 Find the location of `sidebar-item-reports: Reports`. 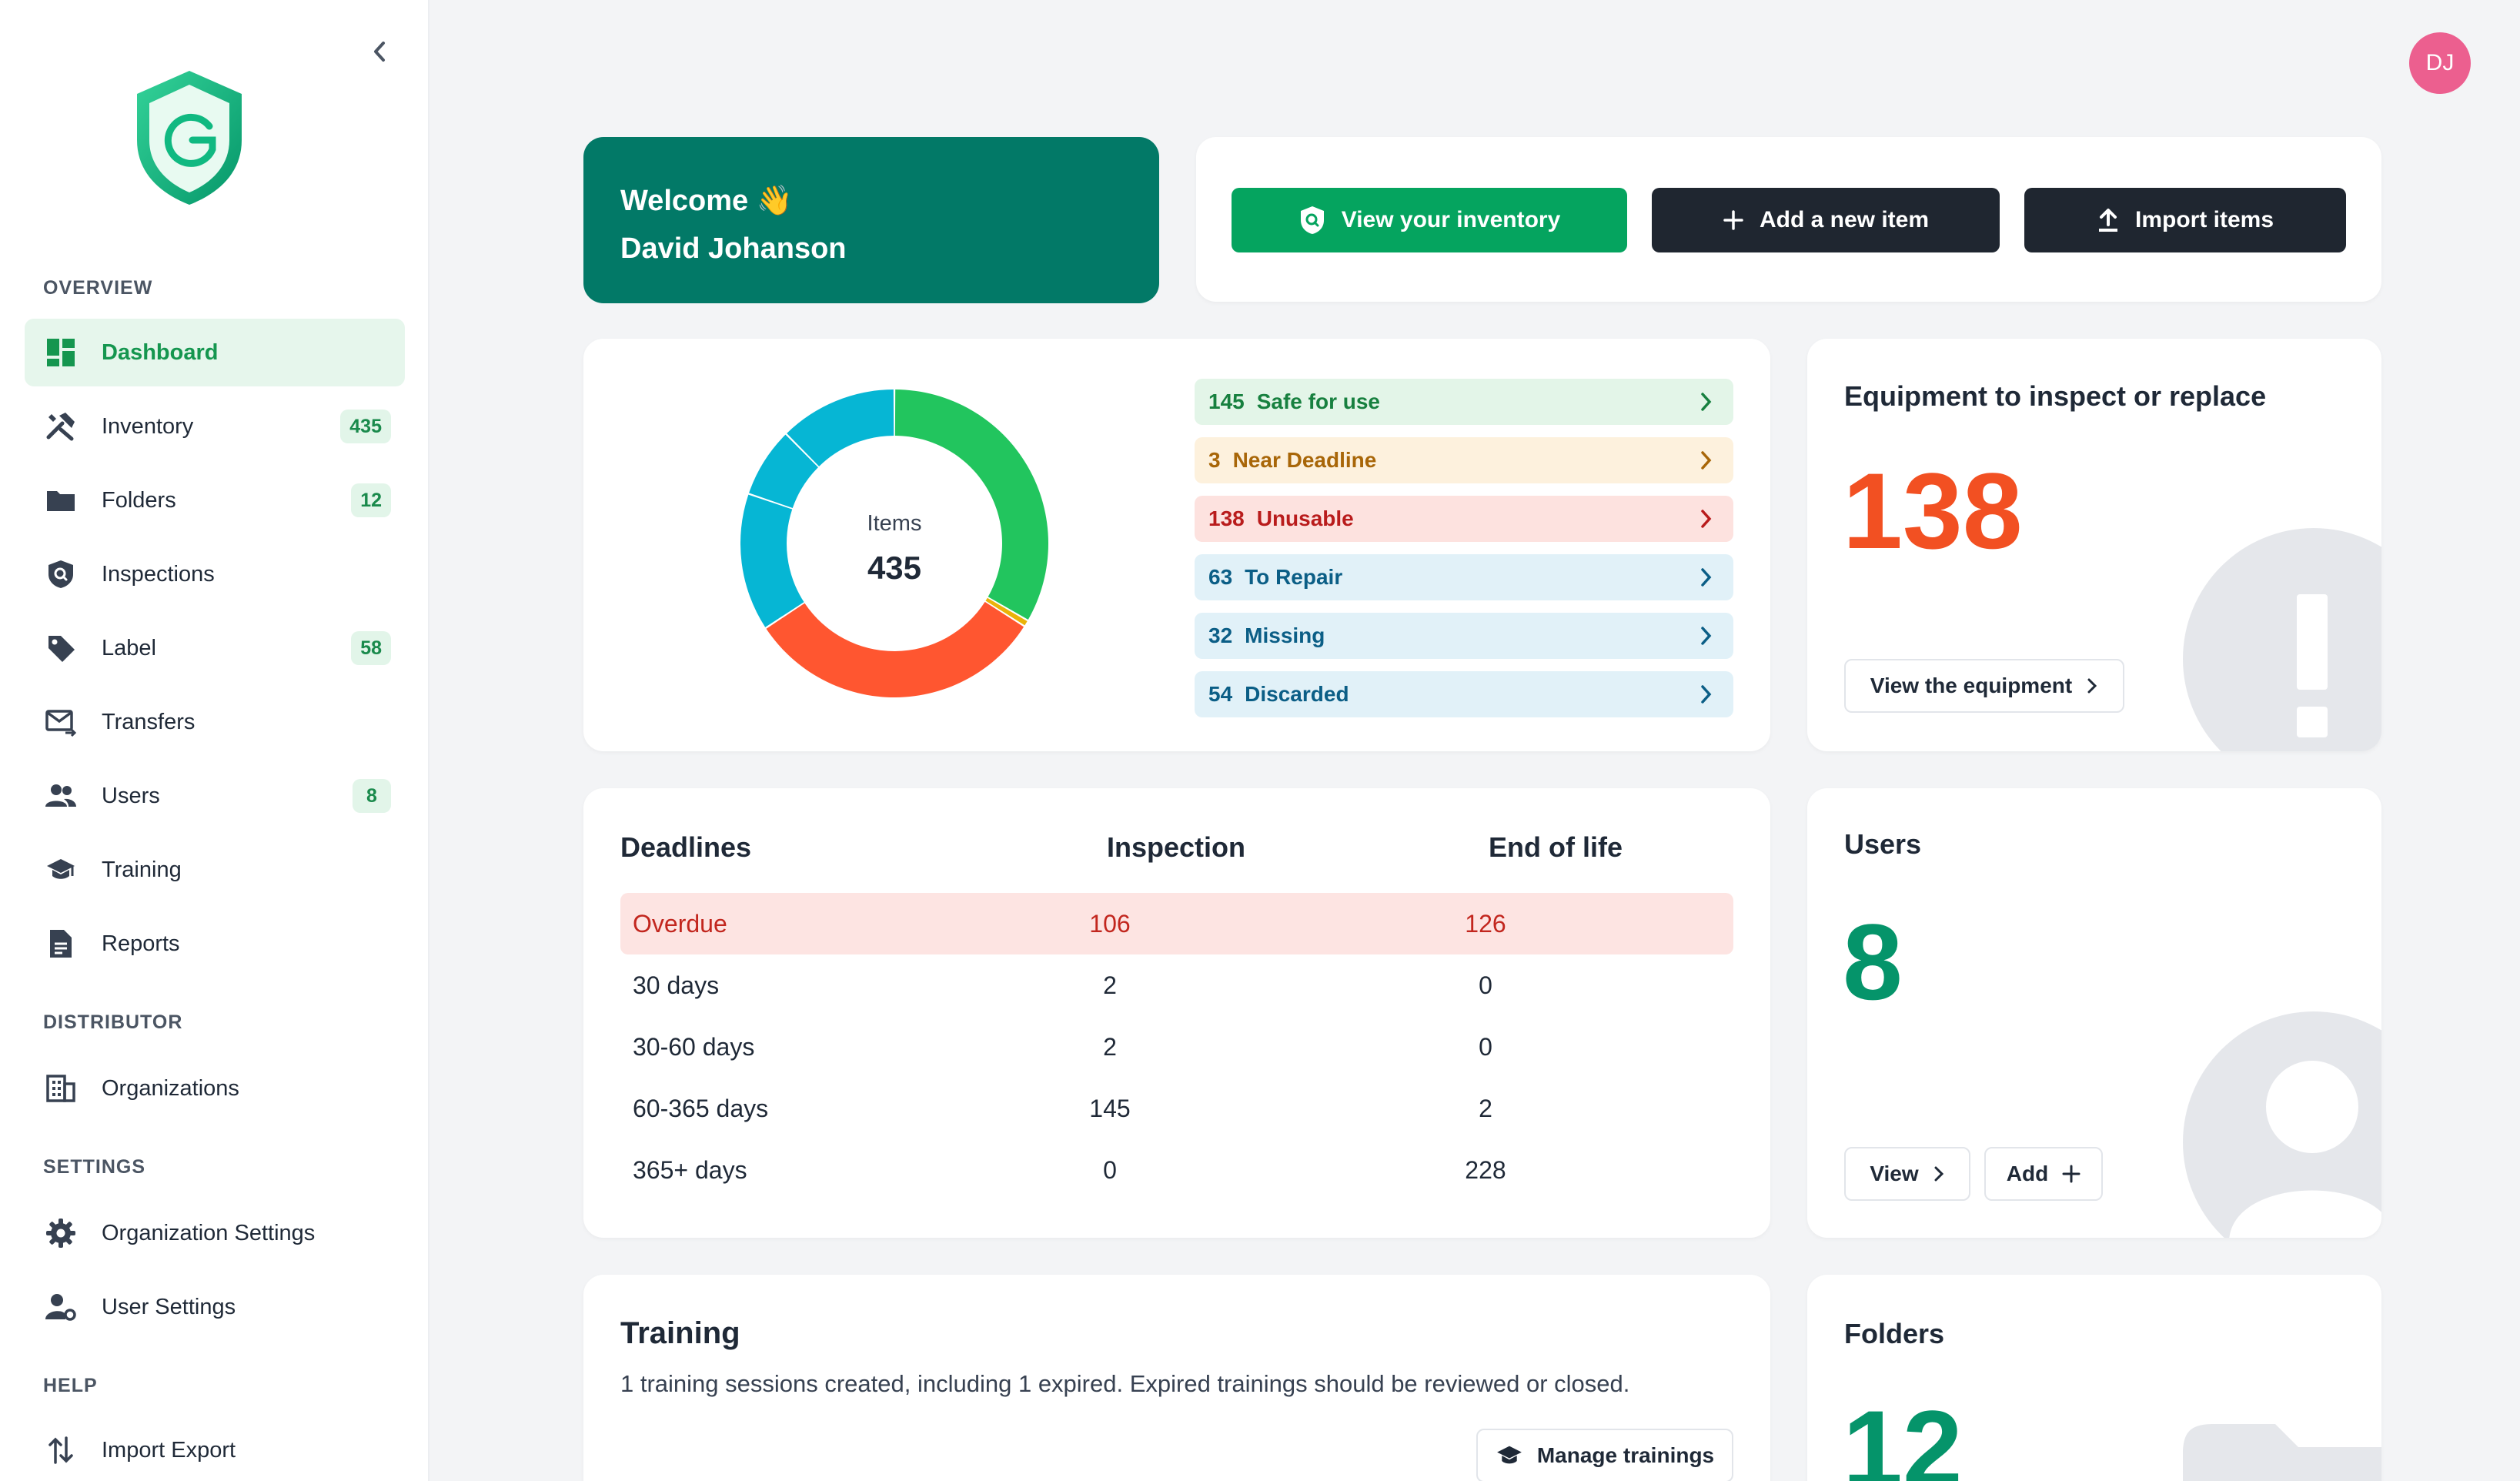

sidebar-item-reports: Reports is located at coordinates (215, 944).